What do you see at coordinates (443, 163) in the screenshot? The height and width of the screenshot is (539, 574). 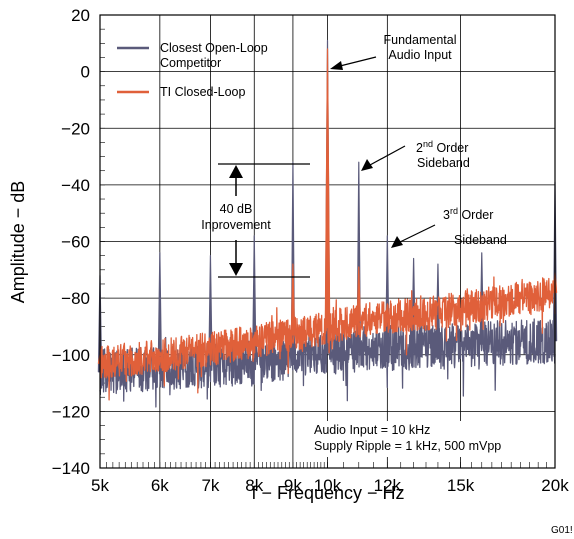 I see `annotation-second-order-line2: Sideband` at bounding box center [443, 163].